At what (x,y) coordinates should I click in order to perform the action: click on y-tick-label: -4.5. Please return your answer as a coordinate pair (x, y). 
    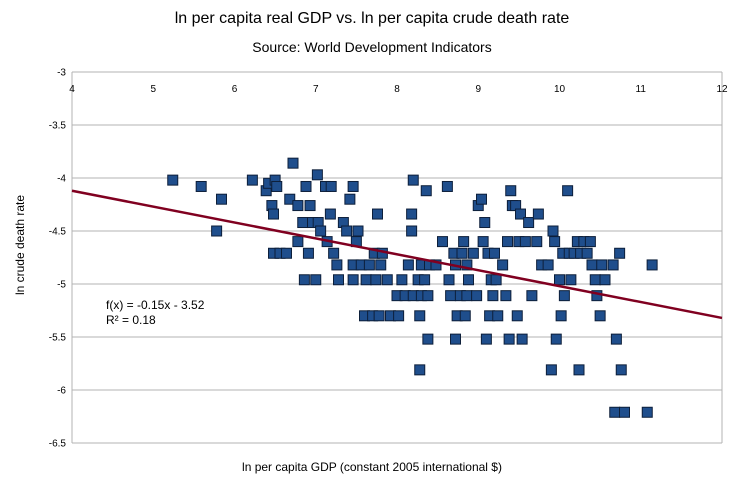
    Looking at the image, I should click on (58, 232).